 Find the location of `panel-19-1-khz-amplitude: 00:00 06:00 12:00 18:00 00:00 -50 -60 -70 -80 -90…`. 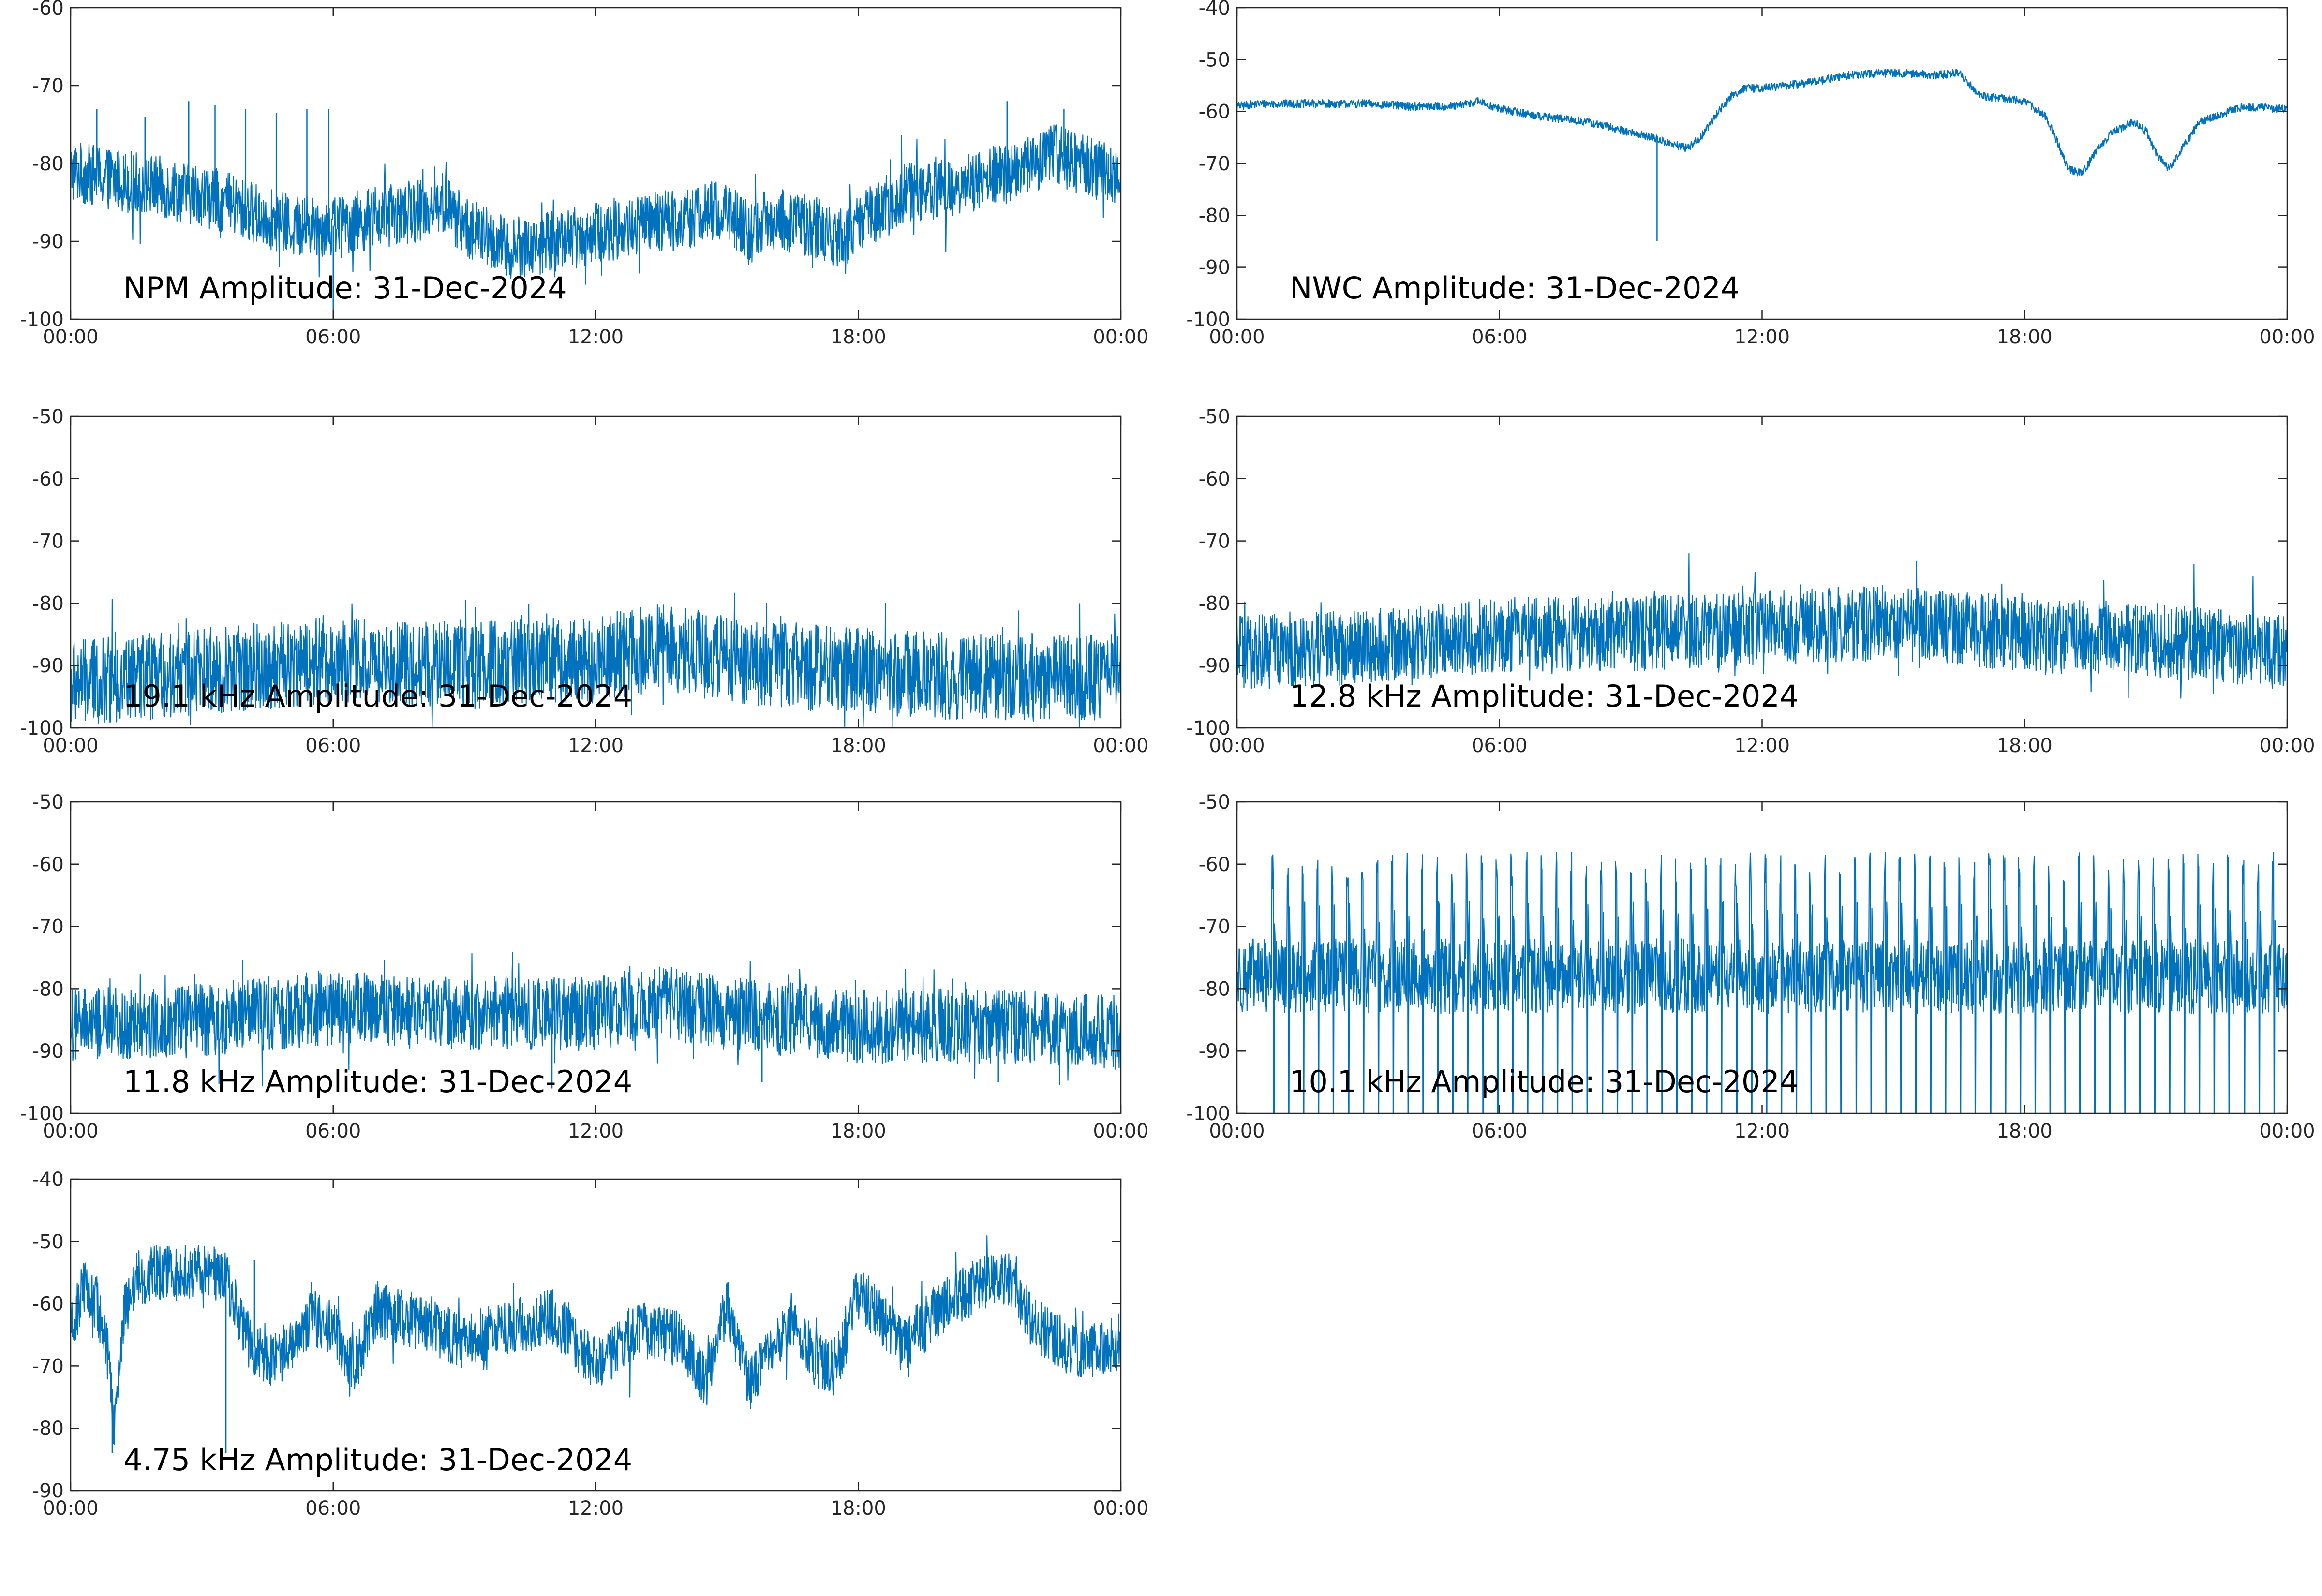

panel-19-1-khz-amplitude: 00:00 06:00 12:00 18:00 00:00 -50 -60 -70 -80 -90… is located at coordinates (584, 581).